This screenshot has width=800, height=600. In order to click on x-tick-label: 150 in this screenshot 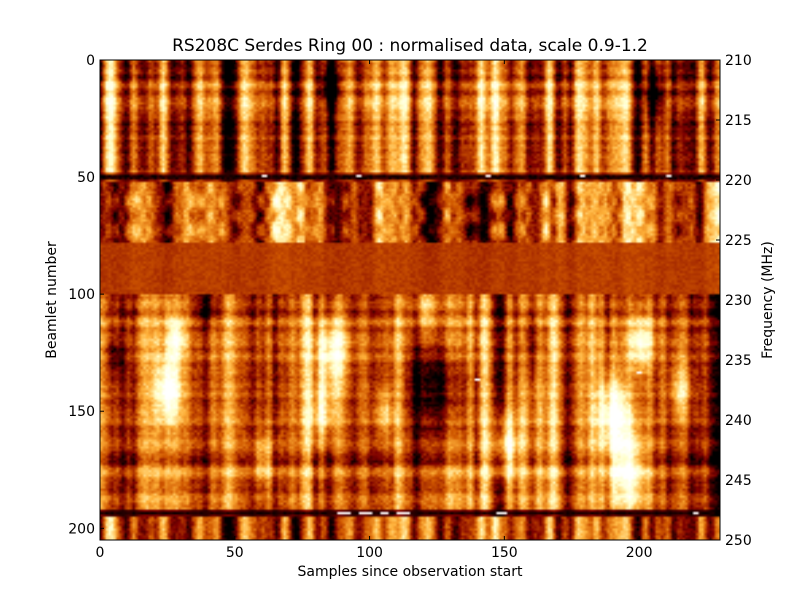, I will do `click(504, 553)`.